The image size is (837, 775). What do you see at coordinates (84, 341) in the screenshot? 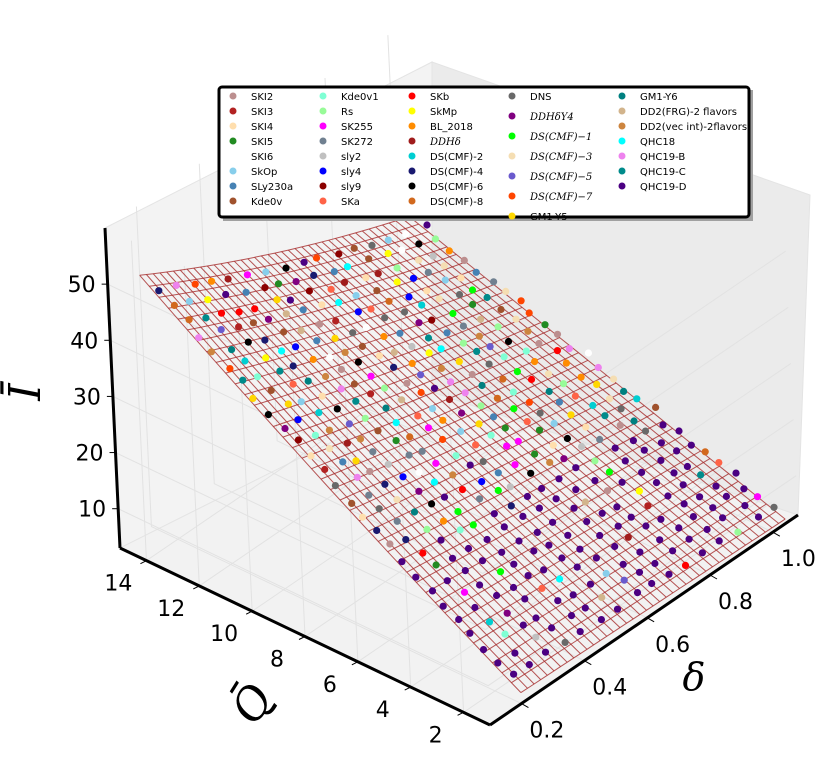
I see `z-tick-label: 40` at bounding box center [84, 341].